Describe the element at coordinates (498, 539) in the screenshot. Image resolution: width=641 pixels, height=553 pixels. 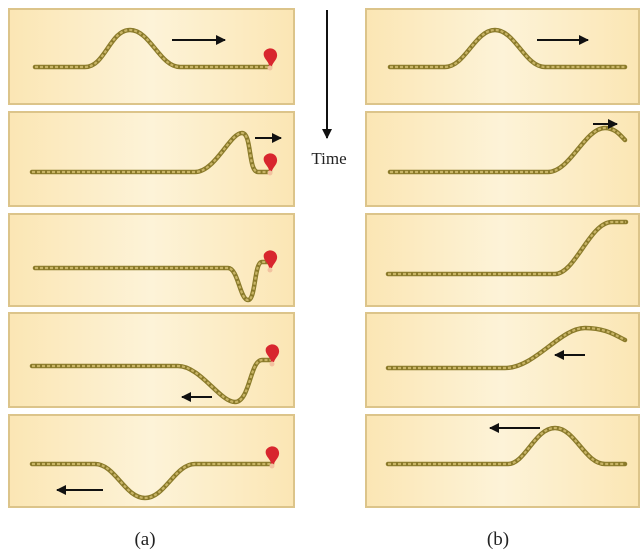
I see `caption: (b)` at that location.